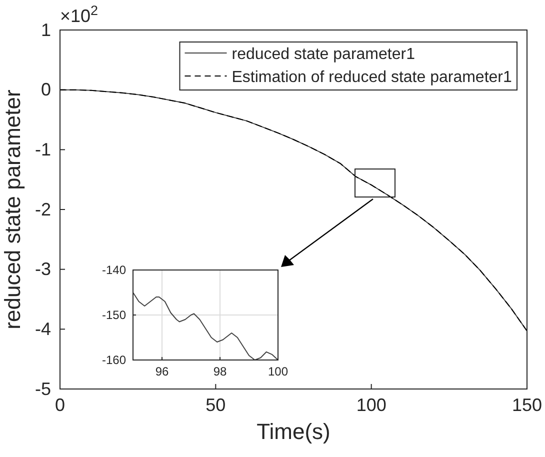 The height and width of the screenshot is (457, 545). What do you see at coordinates (162, 371) in the screenshot?
I see `x-tick-label: 96` at bounding box center [162, 371].